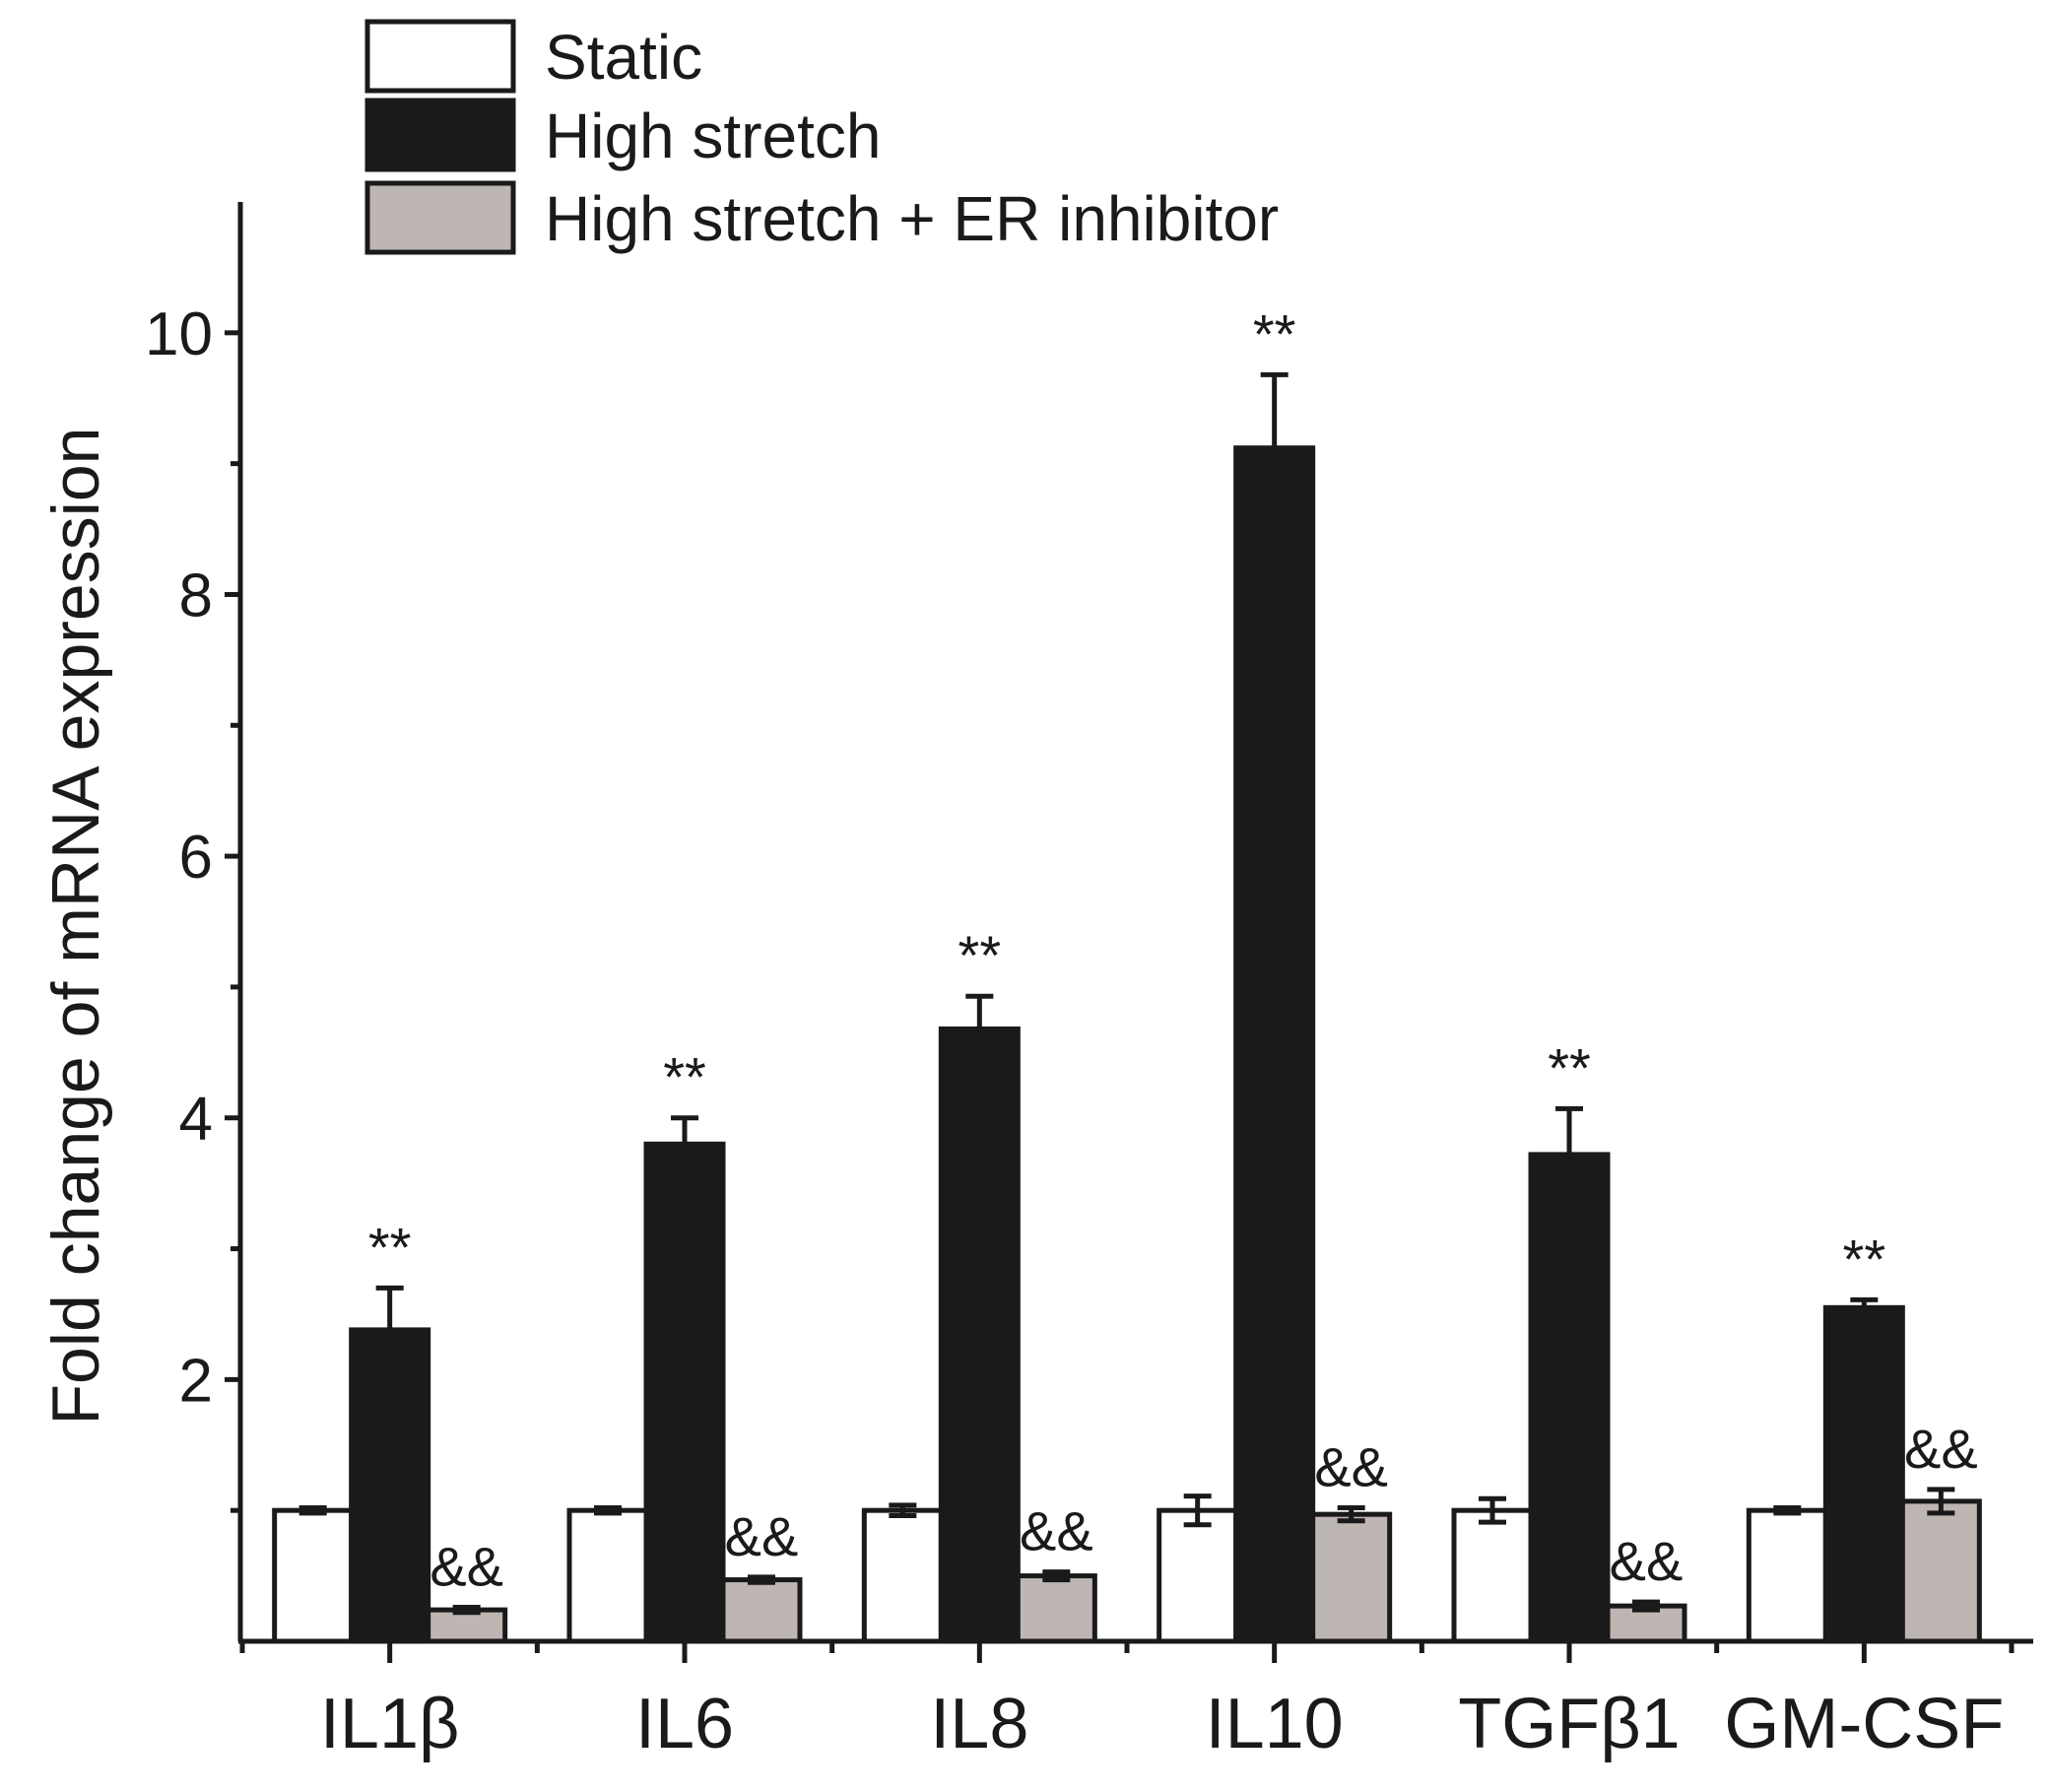 Image resolution: width=2049 pixels, height=1792 pixels. Describe the element at coordinates (685, 1724) in the screenshot. I see `x-tick-label-il6: IL6` at that location.